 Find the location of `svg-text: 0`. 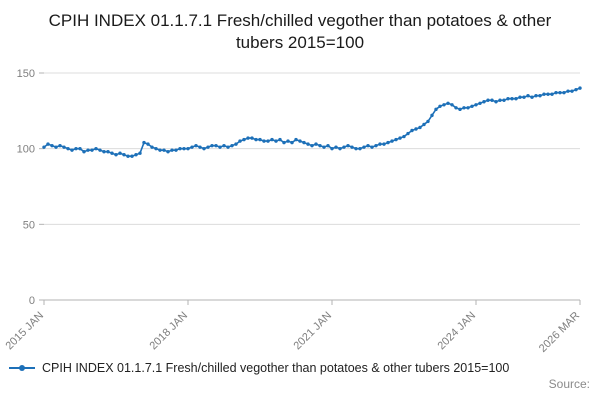

svg-text: 0 is located at coordinates (32, 301).